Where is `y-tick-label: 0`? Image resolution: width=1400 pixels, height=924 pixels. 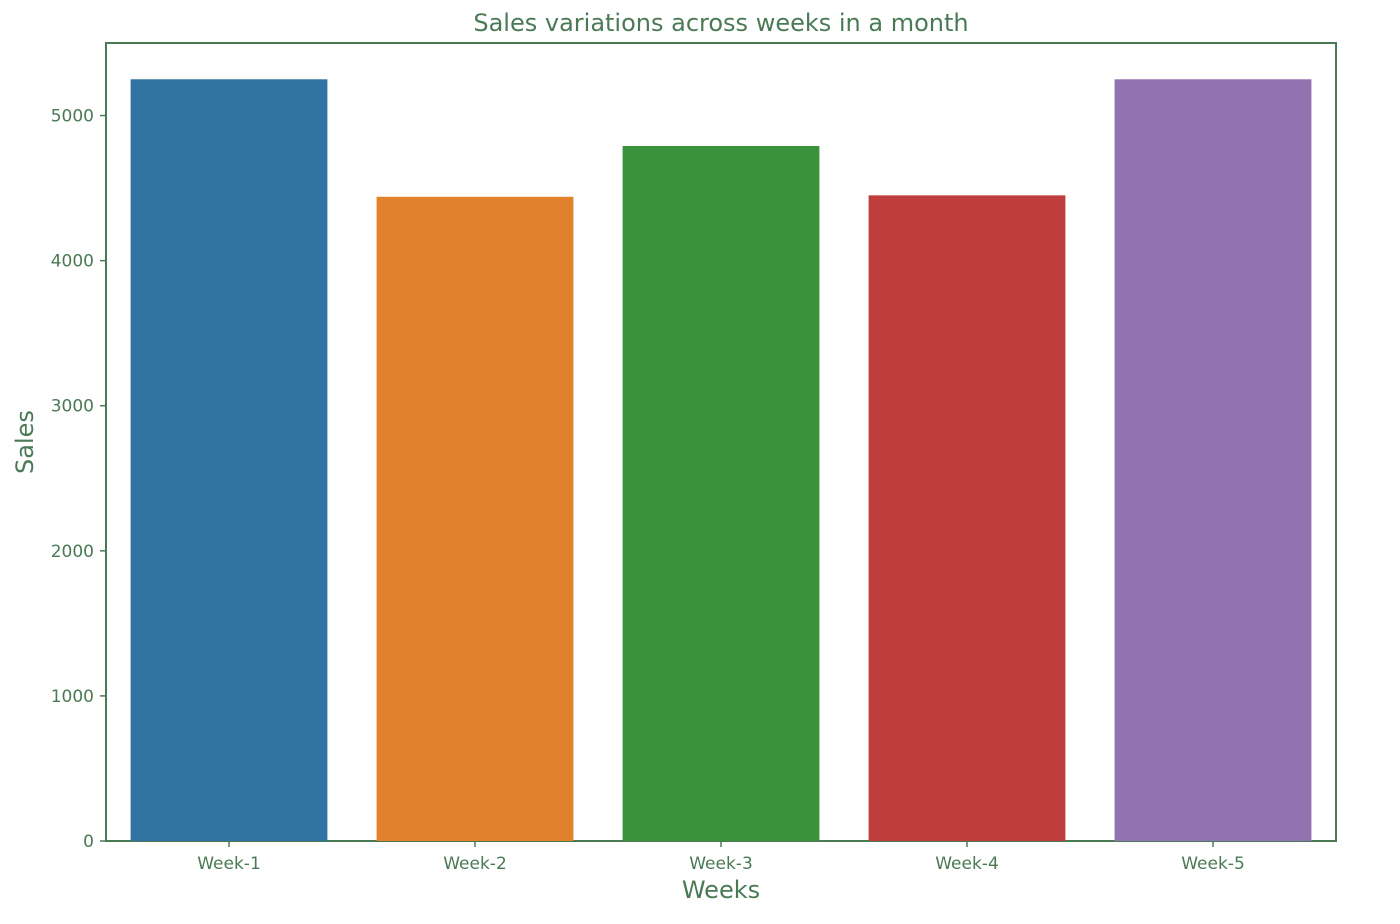
y-tick-label: 0 is located at coordinates (88, 842).